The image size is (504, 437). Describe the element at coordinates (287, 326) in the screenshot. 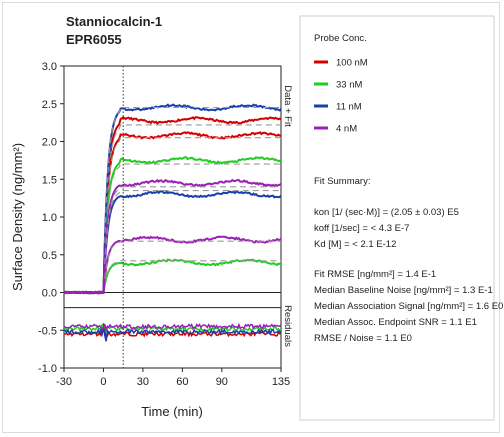

I see `residuals-label: Residuals` at that location.